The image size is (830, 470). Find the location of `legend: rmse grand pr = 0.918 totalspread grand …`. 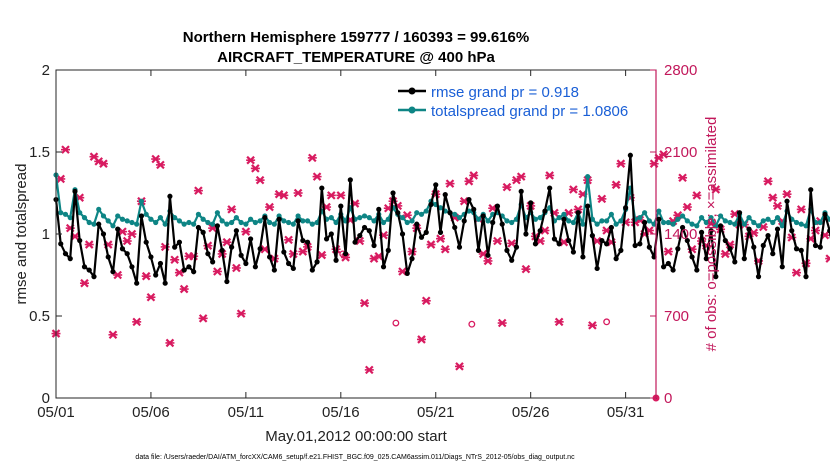

legend: rmse grand pr = 0.918 totalspread grand … is located at coordinates (523, 99).